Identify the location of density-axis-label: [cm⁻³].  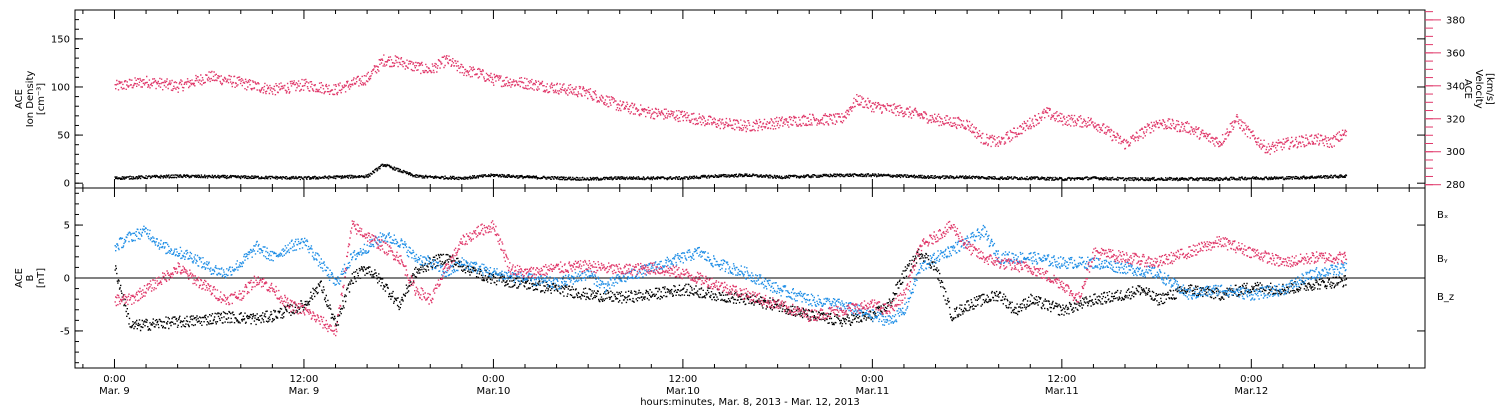
(41, 99).